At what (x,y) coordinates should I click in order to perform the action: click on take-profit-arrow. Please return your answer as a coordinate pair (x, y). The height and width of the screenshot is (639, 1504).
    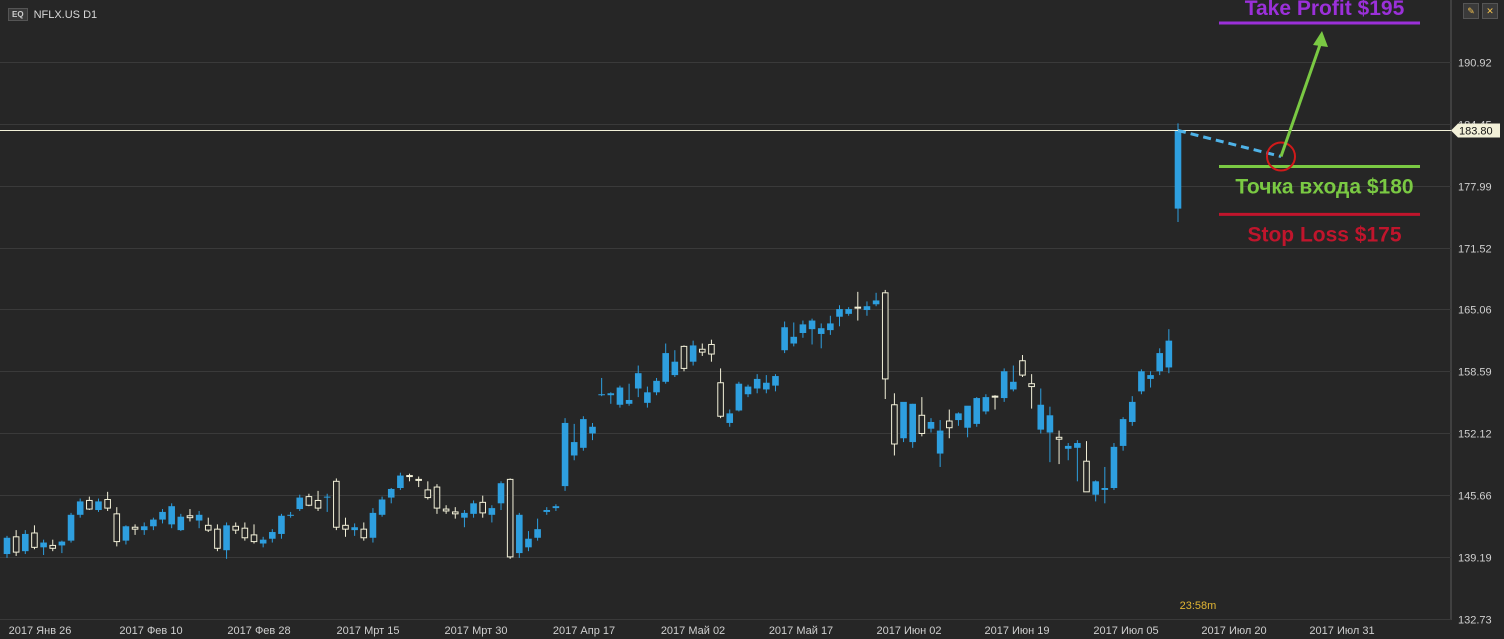
    Looking at the image, I should click on (1301, 97).